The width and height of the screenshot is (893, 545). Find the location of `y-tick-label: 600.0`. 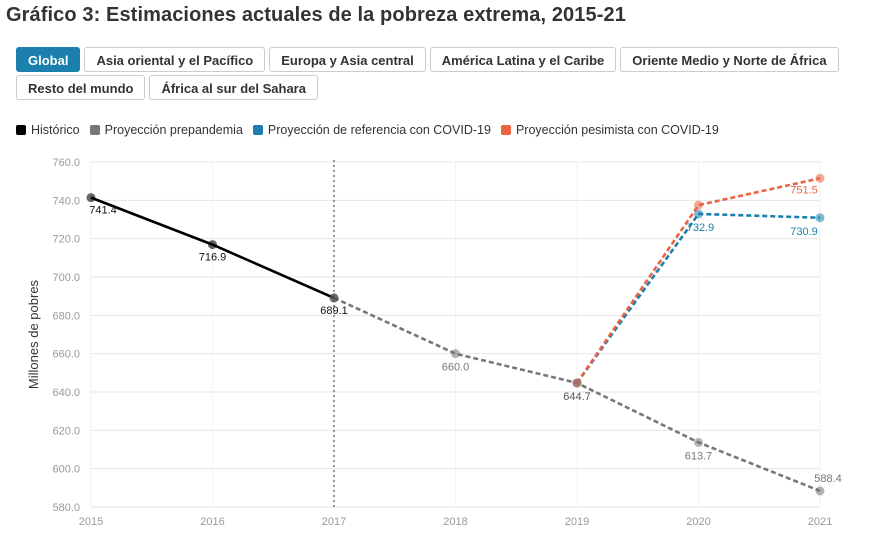

y-tick-label: 600.0 is located at coordinates (66, 470).